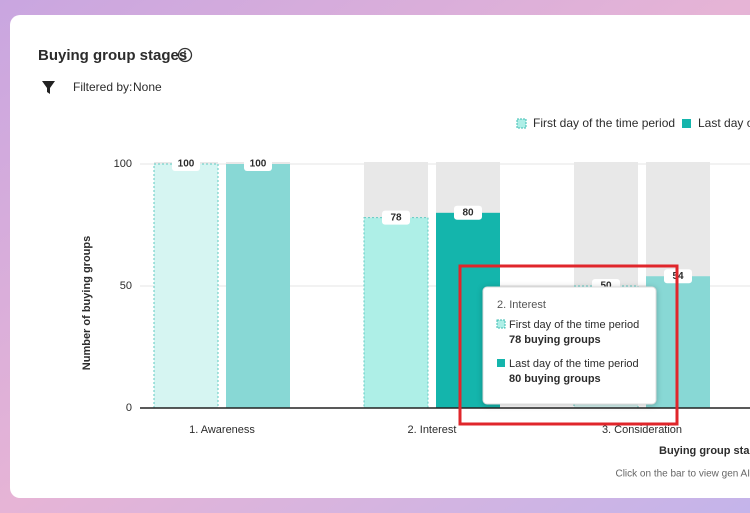 This screenshot has width=750, height=513. Describe the element at coordinates (123, 164) in the screenshot. I see `y-tick-label: 100` at that location.